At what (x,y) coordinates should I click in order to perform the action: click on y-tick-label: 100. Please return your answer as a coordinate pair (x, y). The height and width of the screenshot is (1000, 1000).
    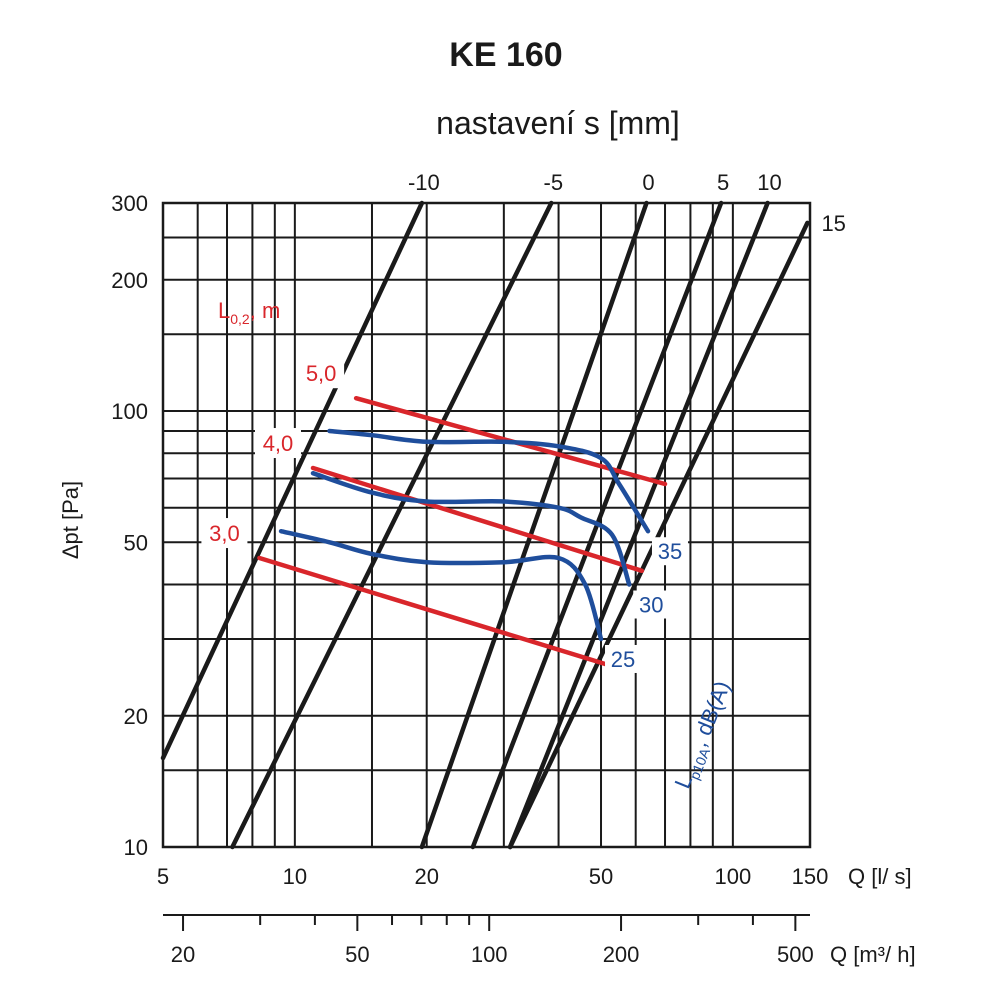
    Looking at the image, I should click on (129, 411).